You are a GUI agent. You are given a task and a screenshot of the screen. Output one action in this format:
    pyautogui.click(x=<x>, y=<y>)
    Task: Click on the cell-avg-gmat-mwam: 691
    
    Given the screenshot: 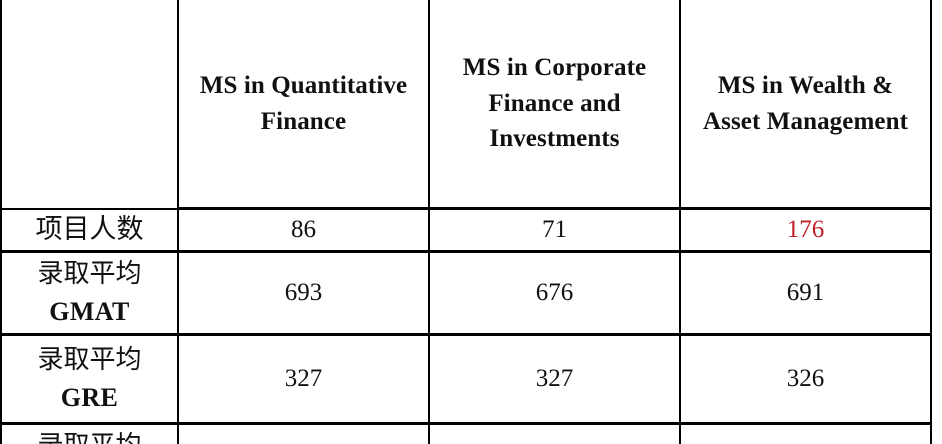 What is the action you would take?
    pyautogui.click(x=805, y=293)
    